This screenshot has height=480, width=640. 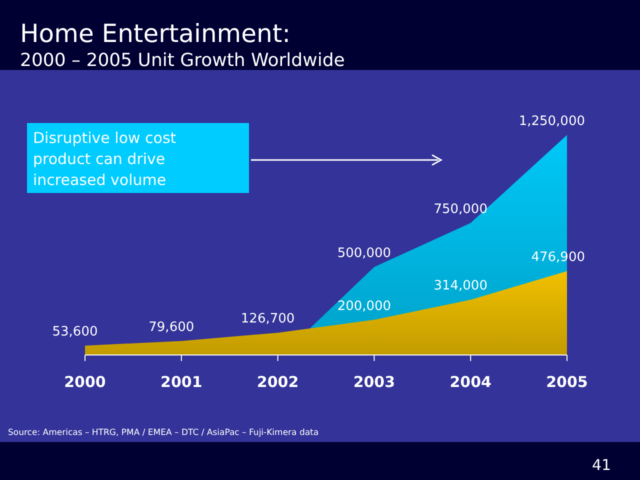 What do you see at coordinates (171, 327) in the screenshot?
I see `data-label: 79,600` at bounding box center [171, 327].